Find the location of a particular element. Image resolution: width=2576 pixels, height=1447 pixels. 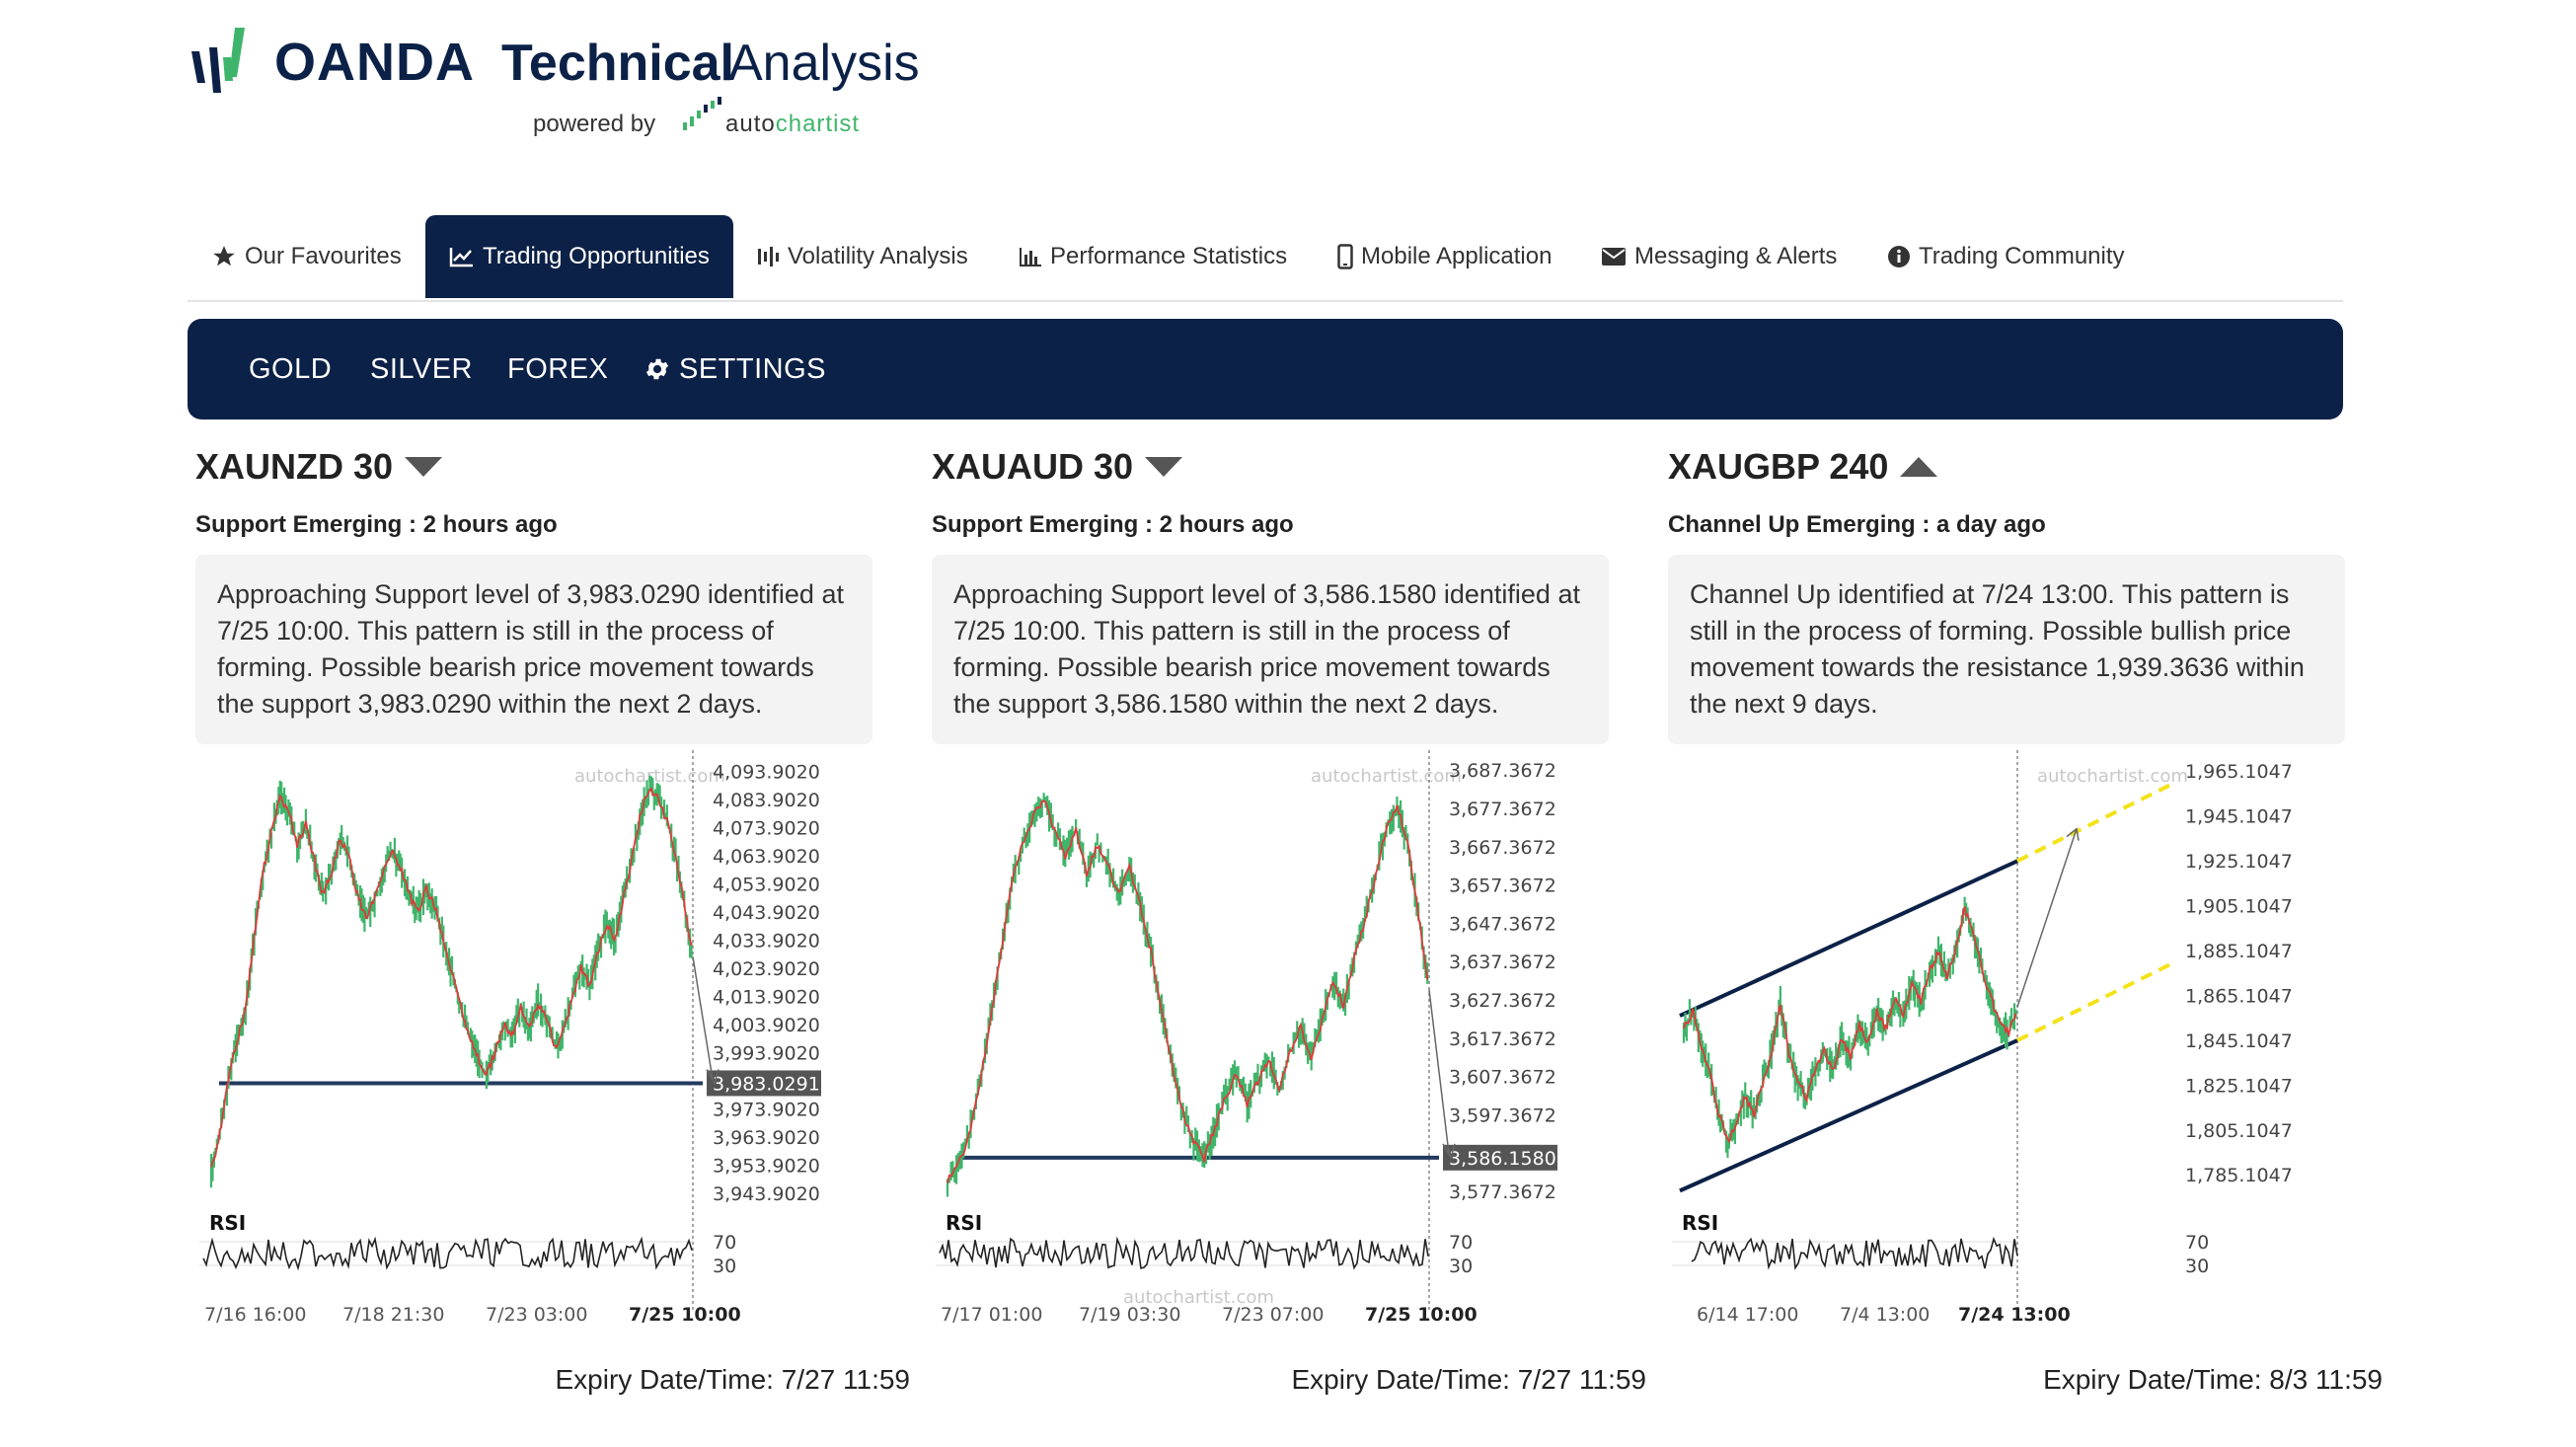

y-tick-label: 3,607.3672 is located at coordinates (1503, 1078).